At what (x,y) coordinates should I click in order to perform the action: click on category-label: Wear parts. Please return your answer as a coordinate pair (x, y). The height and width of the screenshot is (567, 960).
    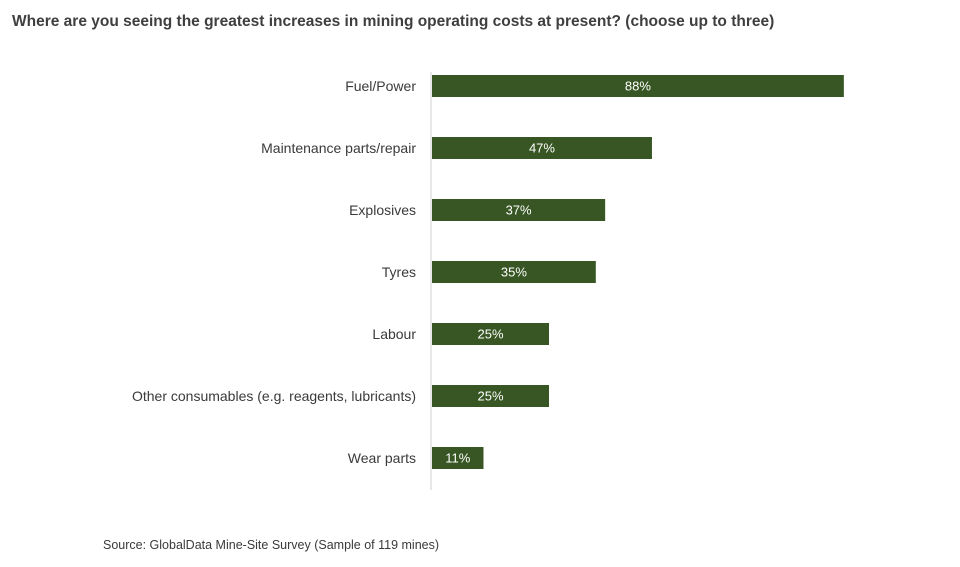
    Looking at the image, I should click on (382, 458).